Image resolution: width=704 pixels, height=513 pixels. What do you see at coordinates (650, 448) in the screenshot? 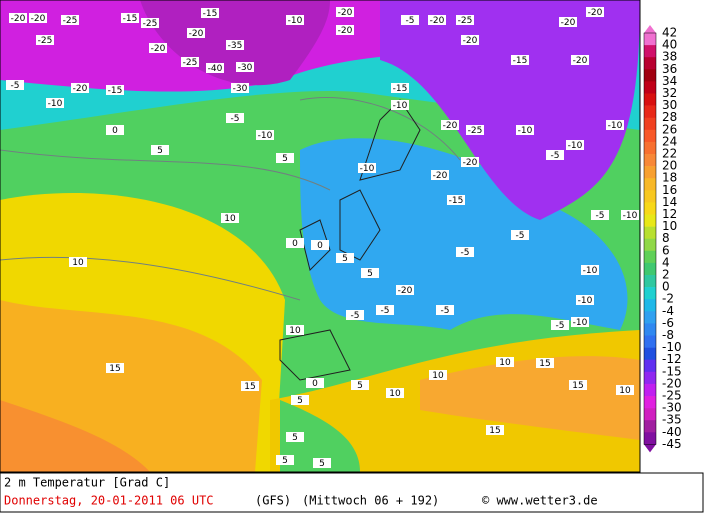
I see `legend-arrow` at bounding box center [650, 448].